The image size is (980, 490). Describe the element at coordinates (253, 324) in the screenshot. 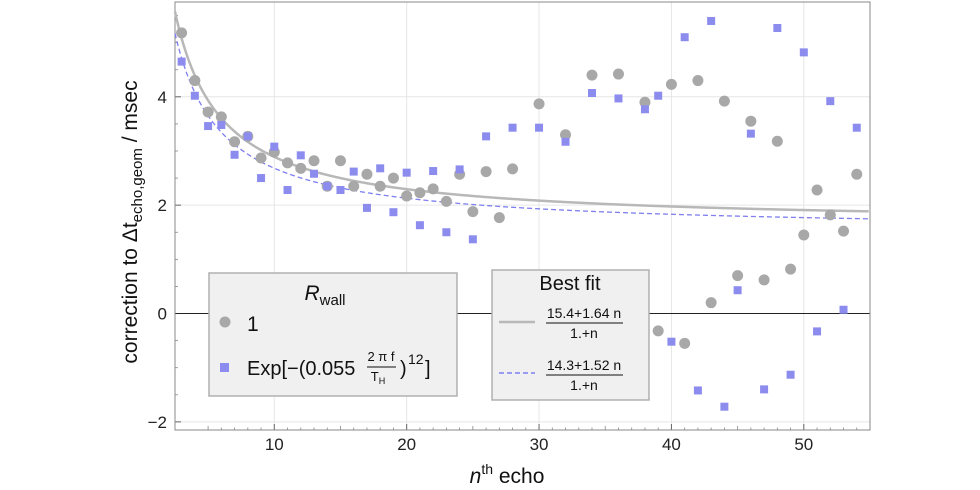

I see `legend-entry-1: 1` at that location.